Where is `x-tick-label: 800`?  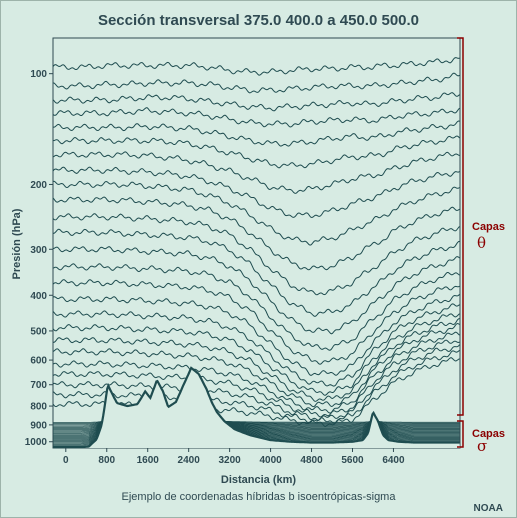 x-tick-label: 800 is located at coordinates (106, 460).